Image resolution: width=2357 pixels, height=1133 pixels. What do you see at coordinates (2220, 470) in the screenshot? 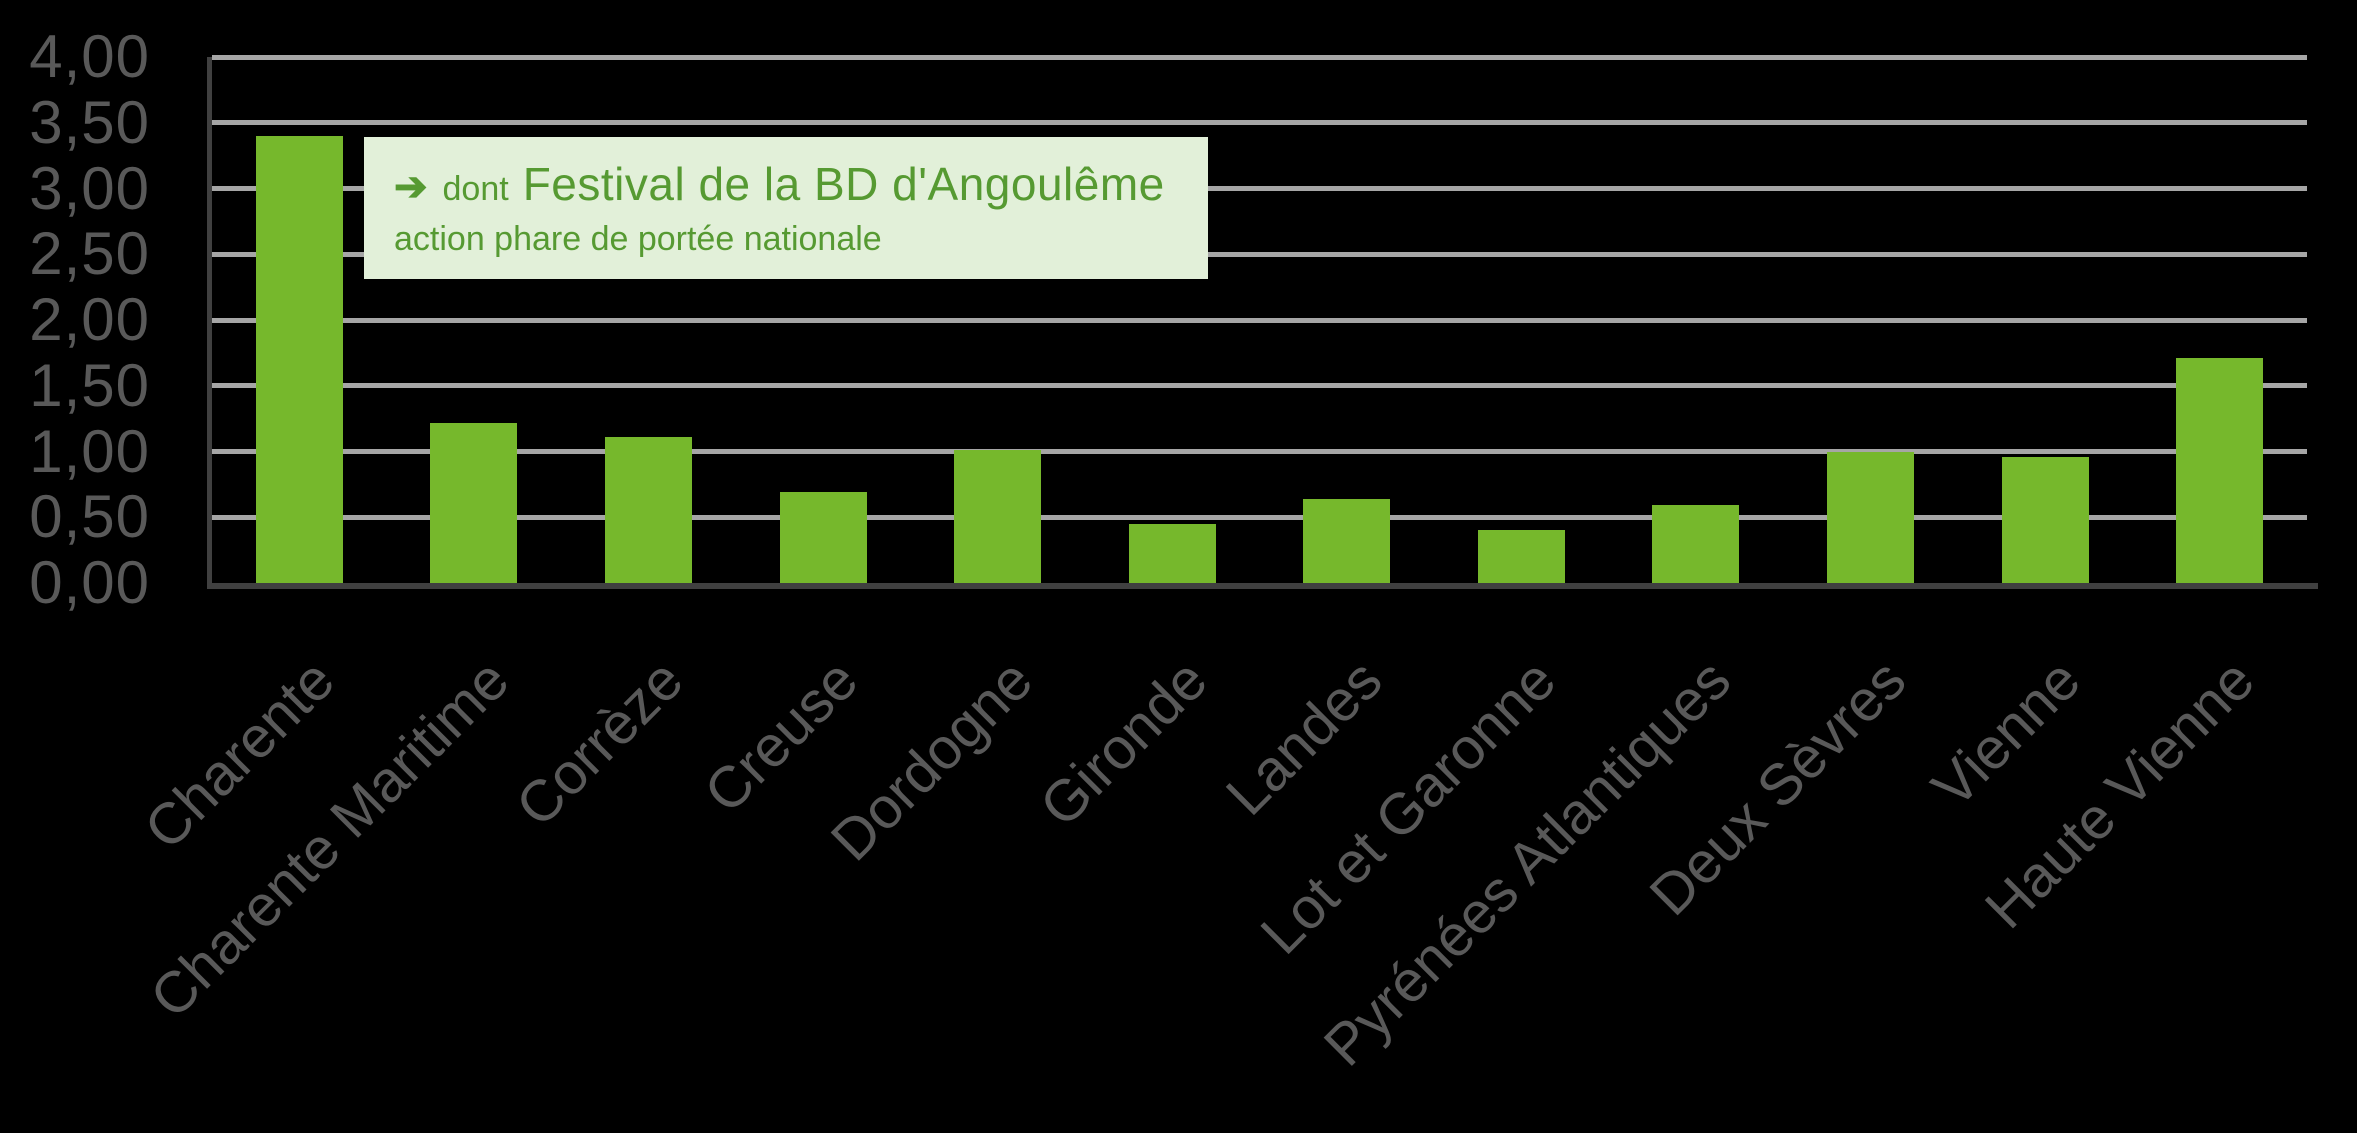
I see `bar-haute-vienne` at bounding box center [2220, 470].